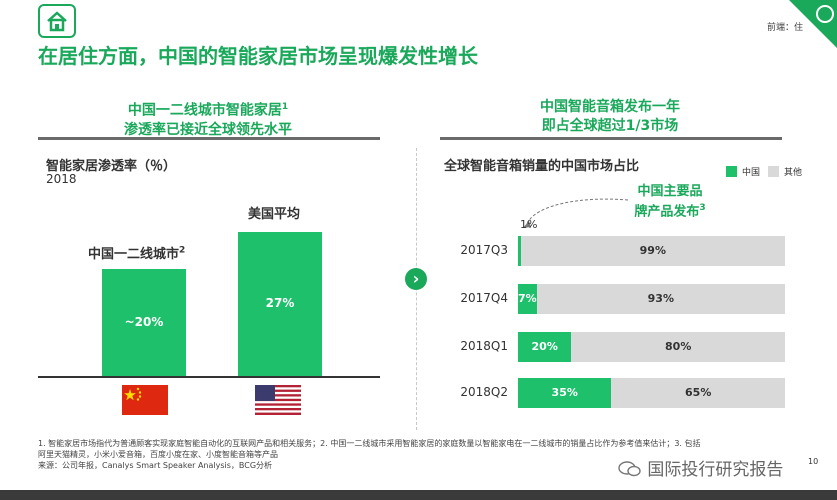 The image size is (837, 500). Describe the element at coordinates (813, 461) in the screenshot. I see `page-number: 10` at that location.